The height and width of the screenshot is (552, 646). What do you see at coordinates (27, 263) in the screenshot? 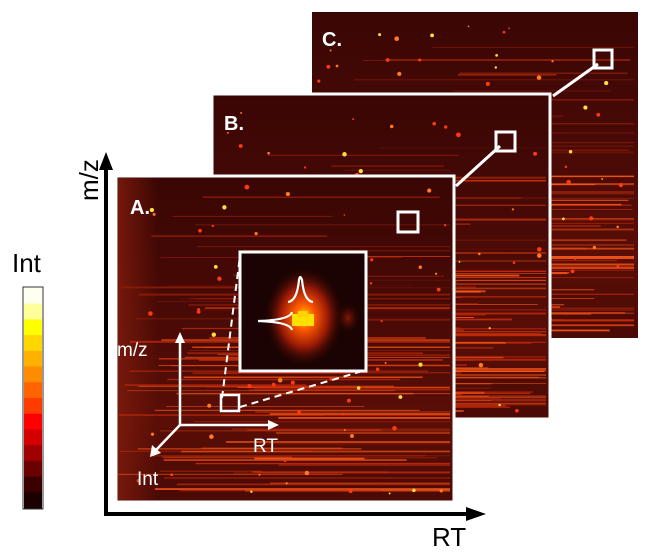
I see `colorbar-label: Int` at bounding box center [27, 263].